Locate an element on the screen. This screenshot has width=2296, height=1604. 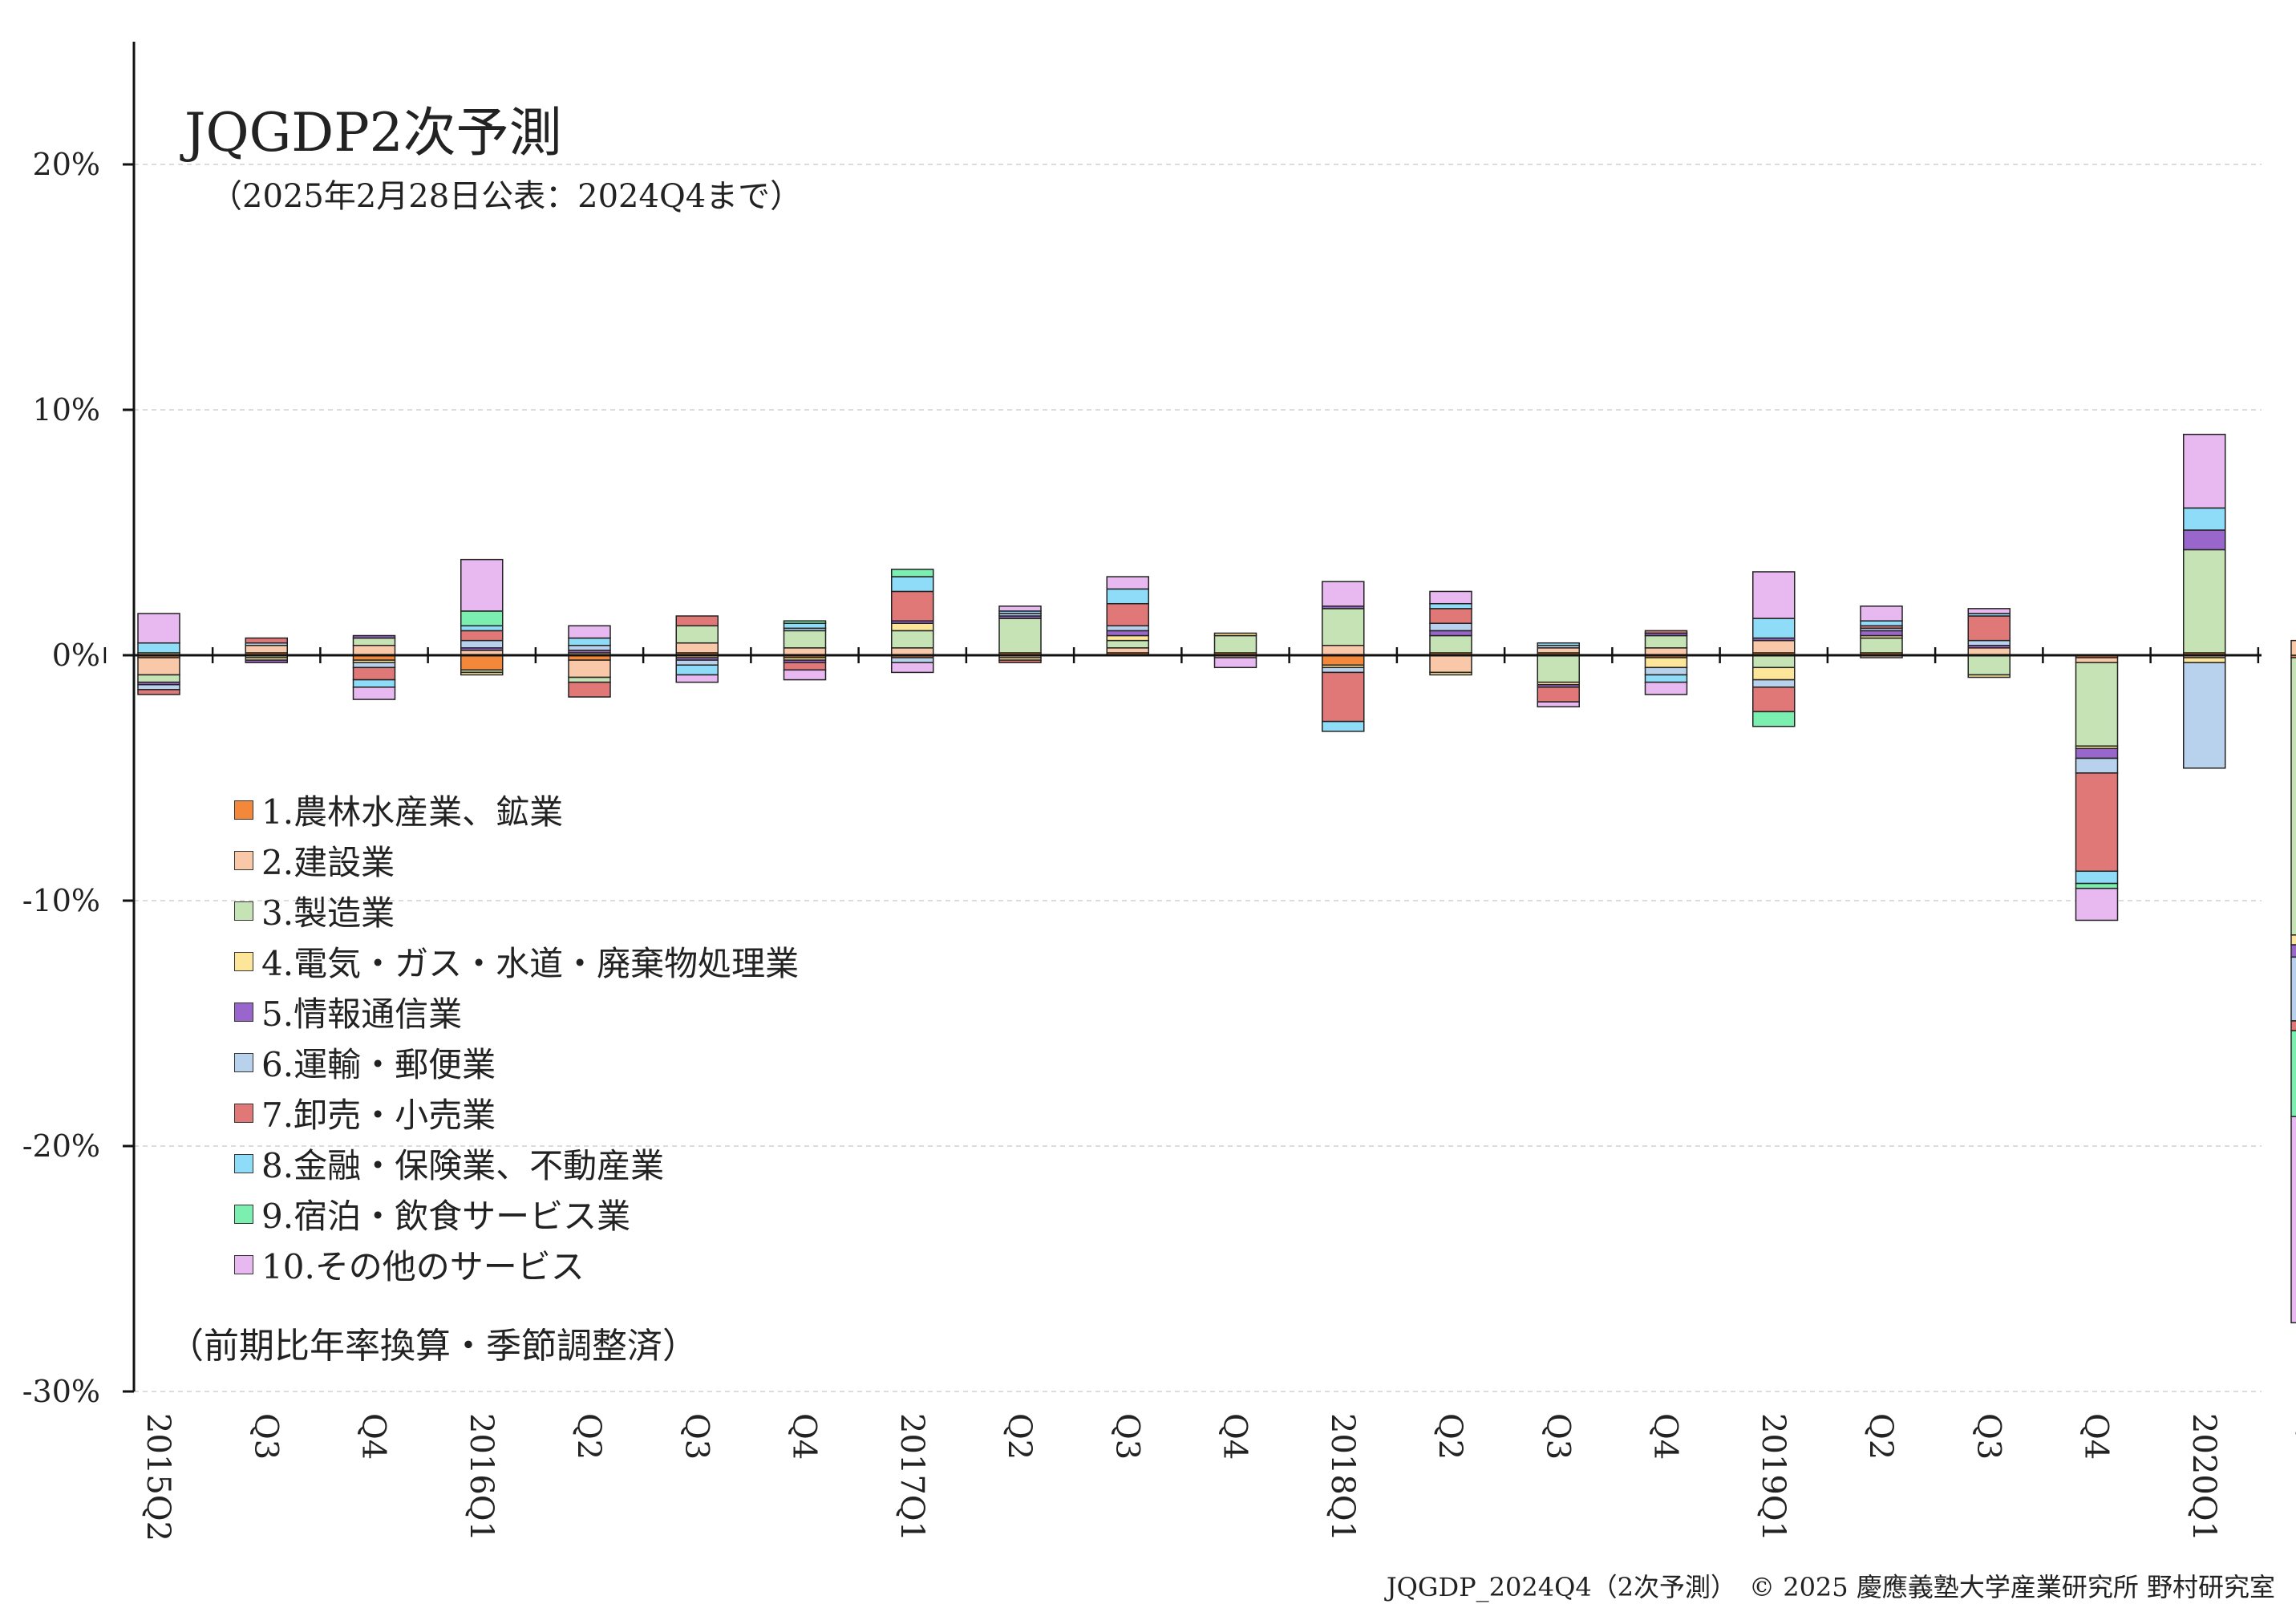
legend-label: 9.宿泊・飲食サービス業 is located at coordinates (446, 1217).